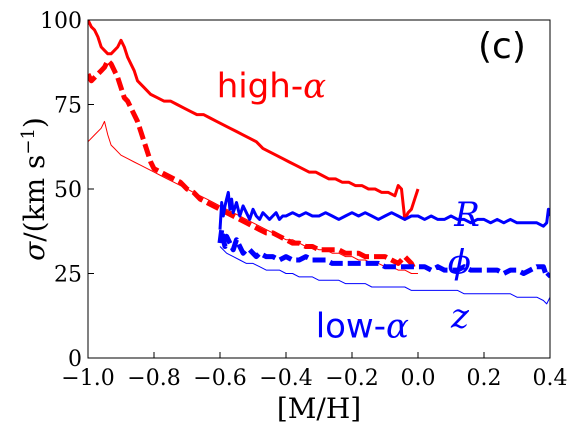 The width and height of the screenshot is (576, 432). Describe the element at coordinates (68, 190) in the screenshot. I see `y-tick-label: 50` at that location.